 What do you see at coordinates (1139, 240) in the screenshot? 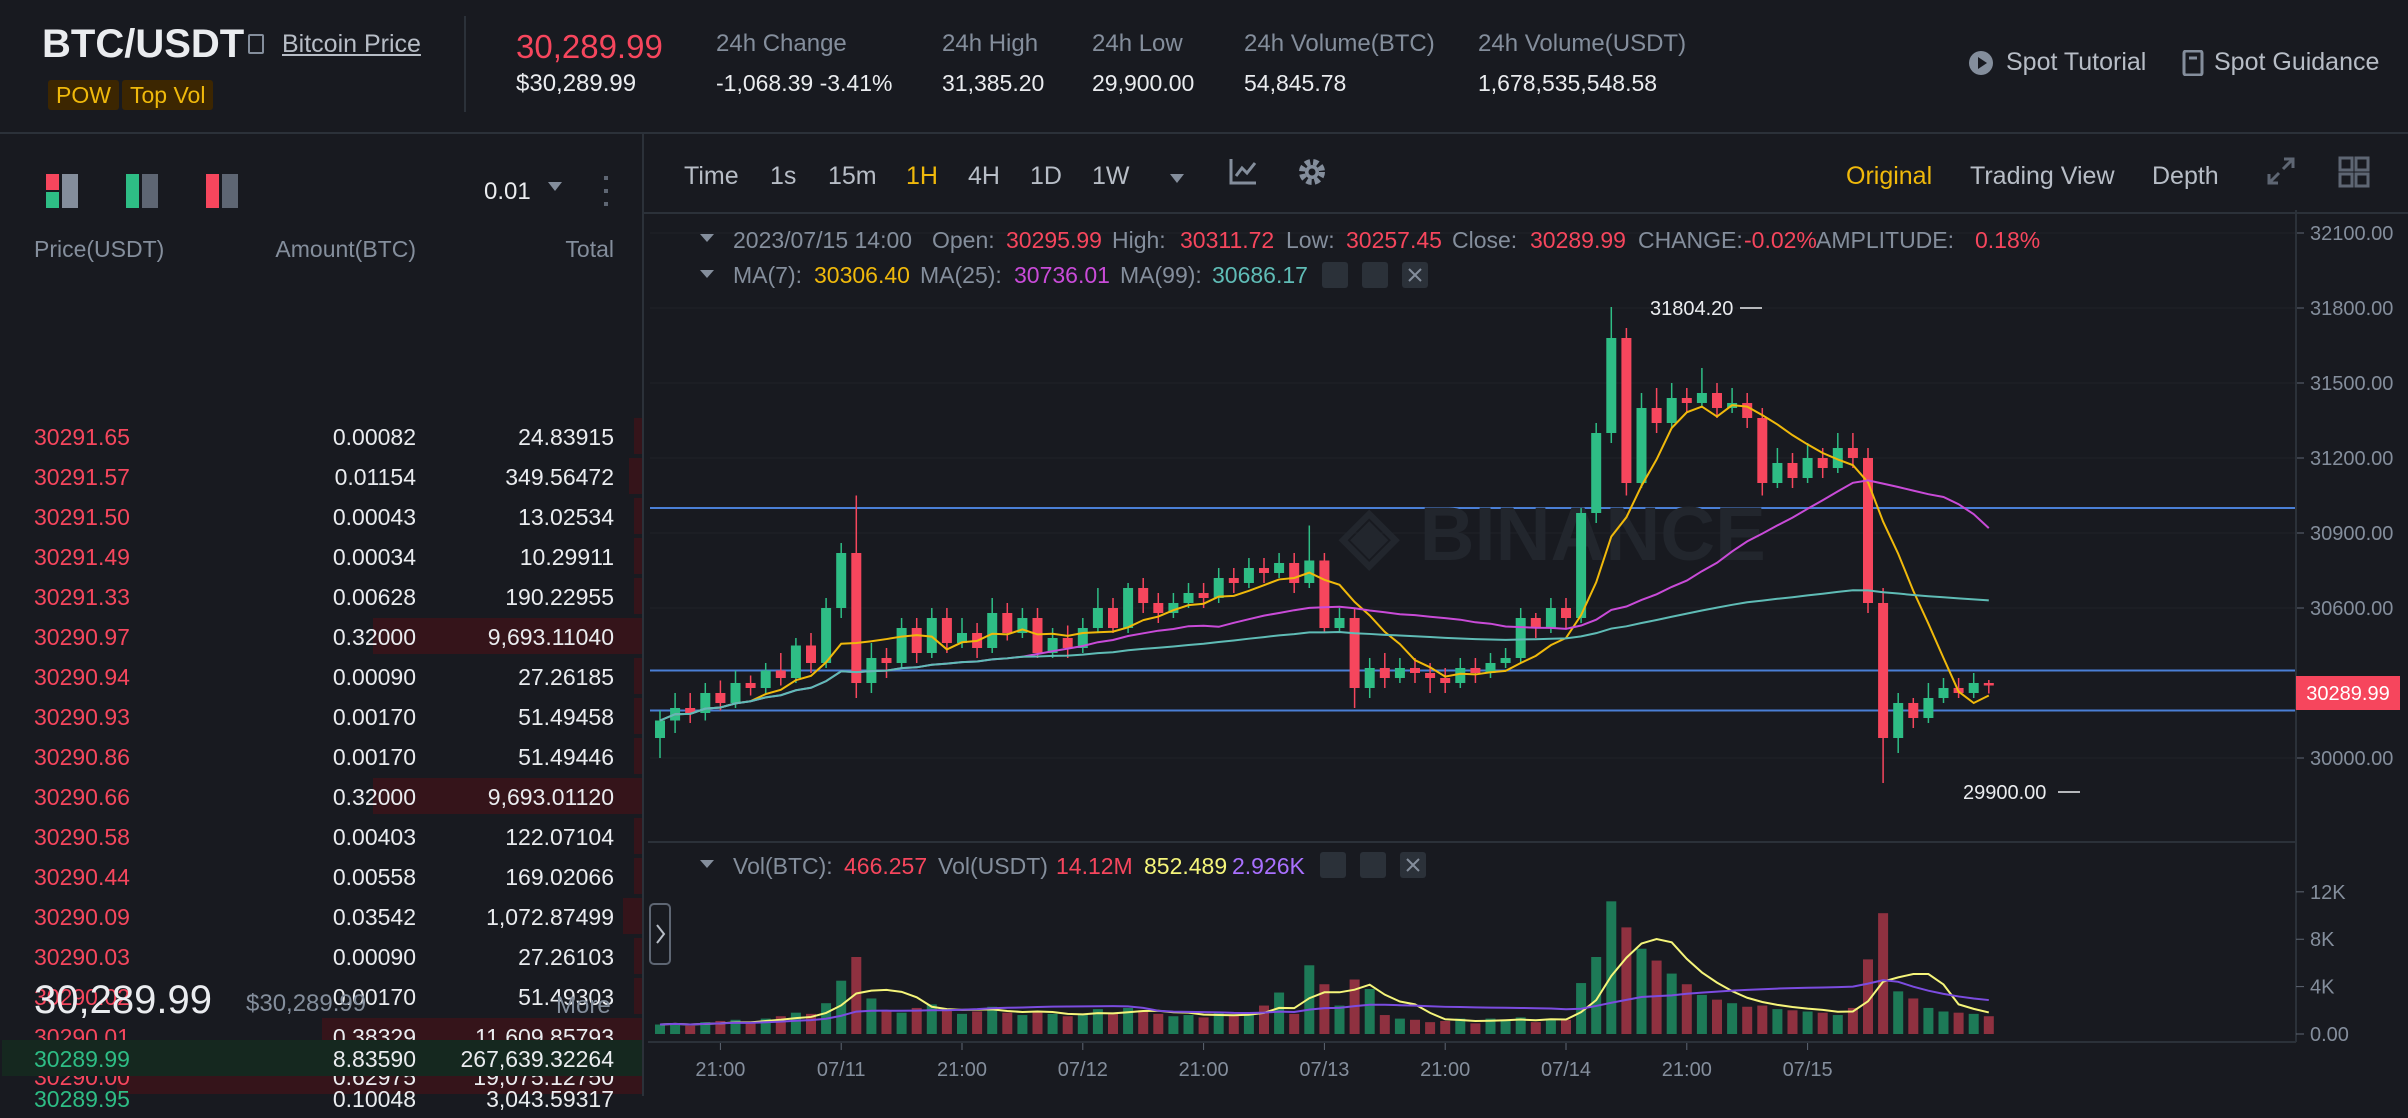
I see `ohlc-high-label: High:` at bounding box center [1139, 240].